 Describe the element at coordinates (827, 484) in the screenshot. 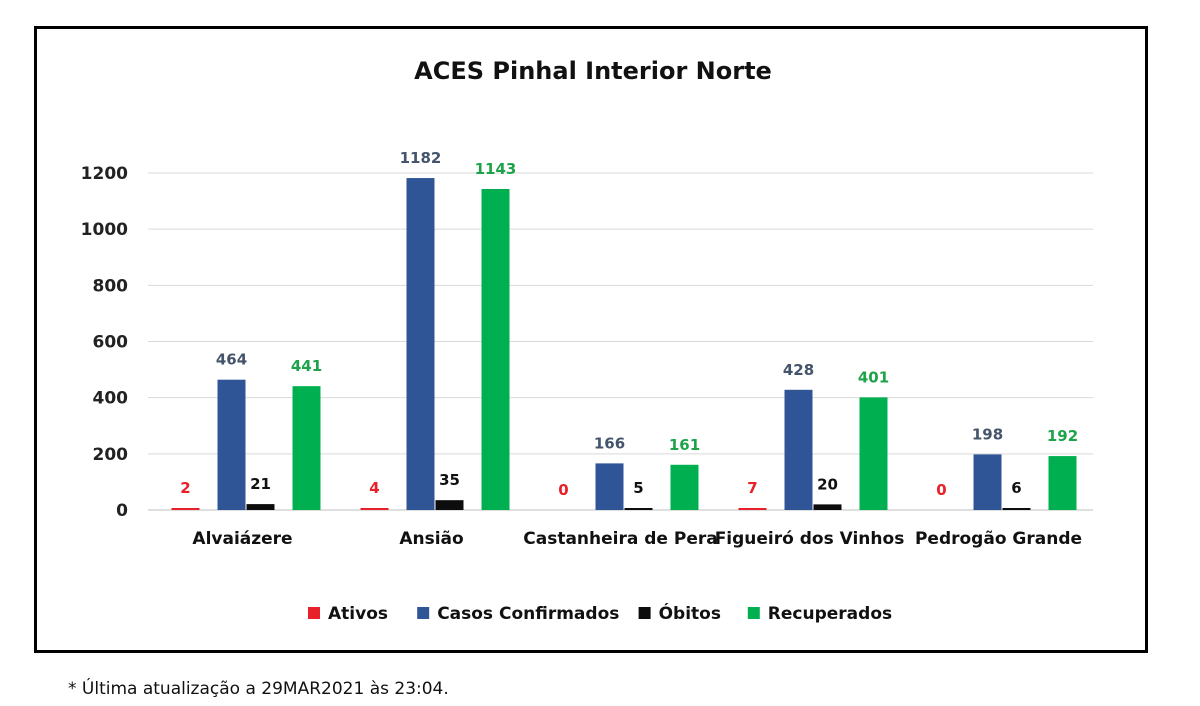

I see `data-label: 20` at that location.